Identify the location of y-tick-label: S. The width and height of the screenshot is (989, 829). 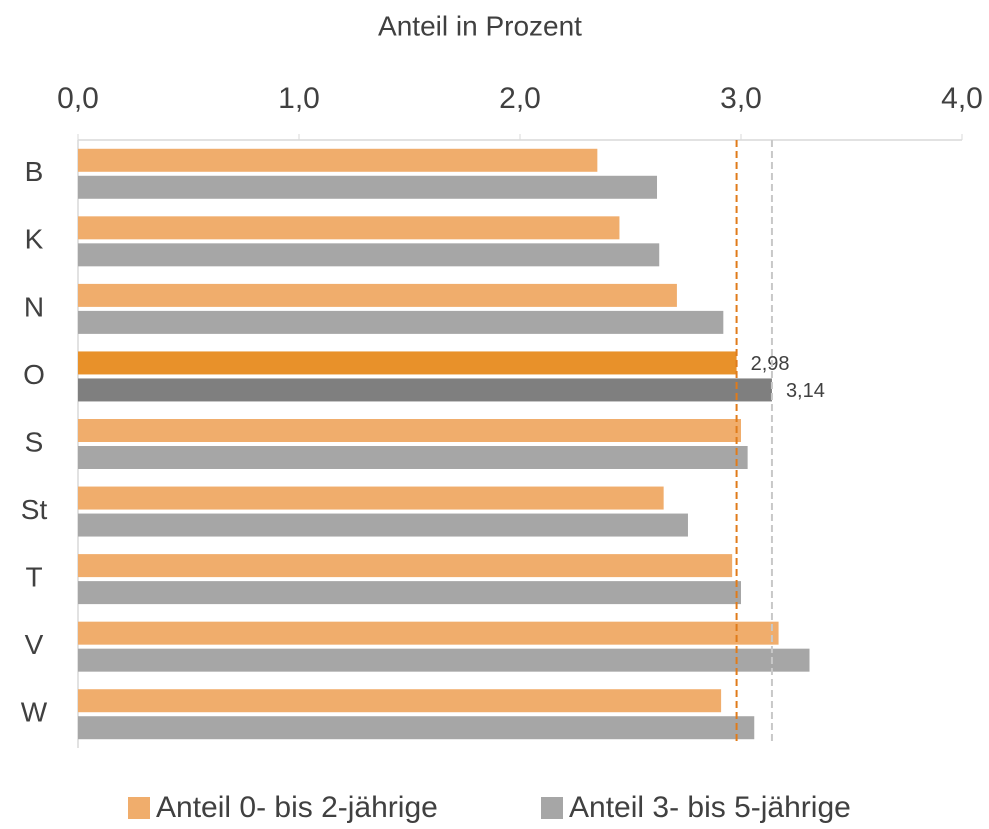
(34, 441).